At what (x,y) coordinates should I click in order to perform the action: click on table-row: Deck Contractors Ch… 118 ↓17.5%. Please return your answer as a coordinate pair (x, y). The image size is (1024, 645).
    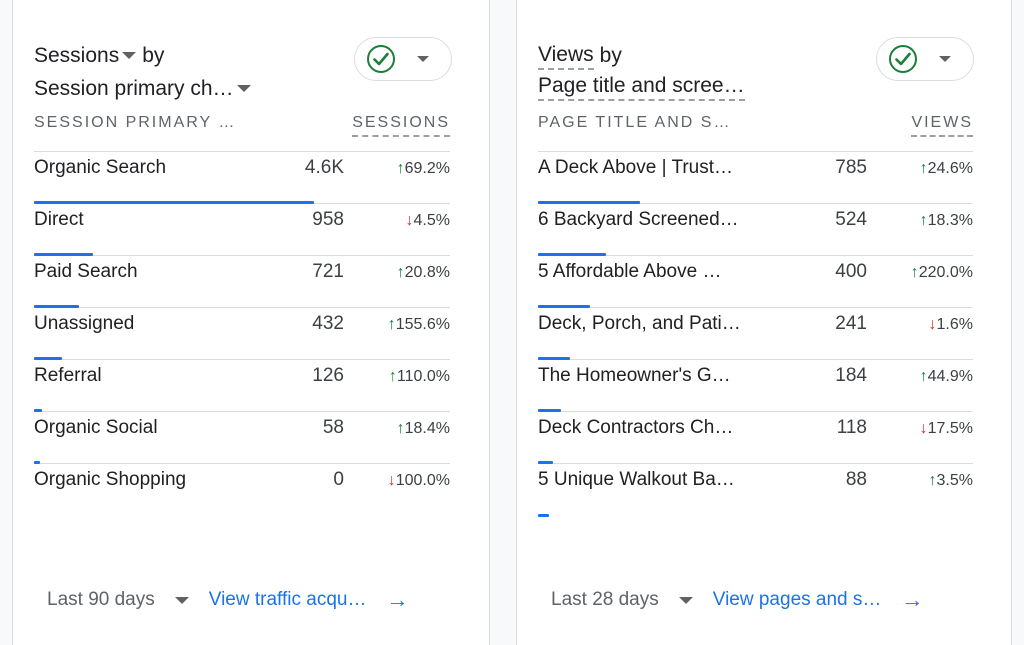
    Looking at the image, I should click on (755, 438).